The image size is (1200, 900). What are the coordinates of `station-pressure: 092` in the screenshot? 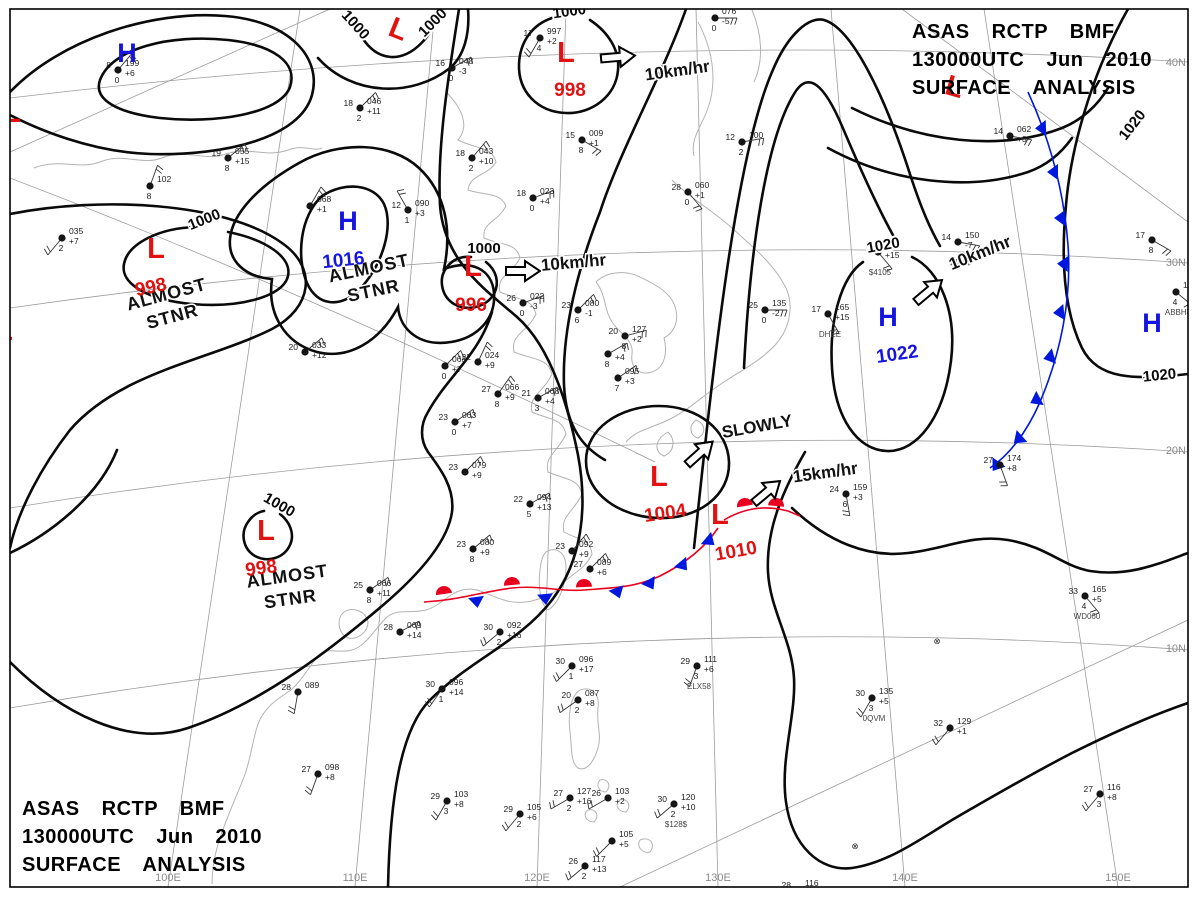 It's located at (586, 544).